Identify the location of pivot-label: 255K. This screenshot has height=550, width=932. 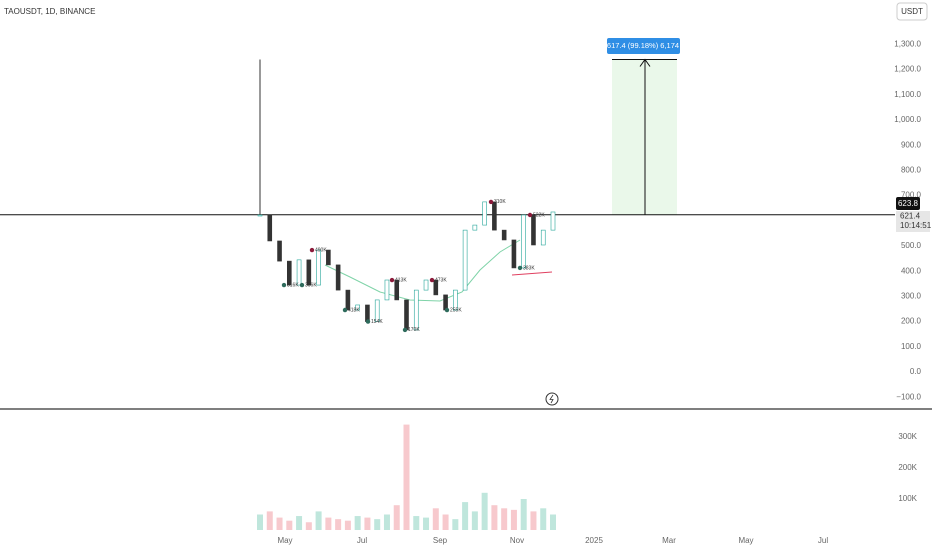
(456, 310).